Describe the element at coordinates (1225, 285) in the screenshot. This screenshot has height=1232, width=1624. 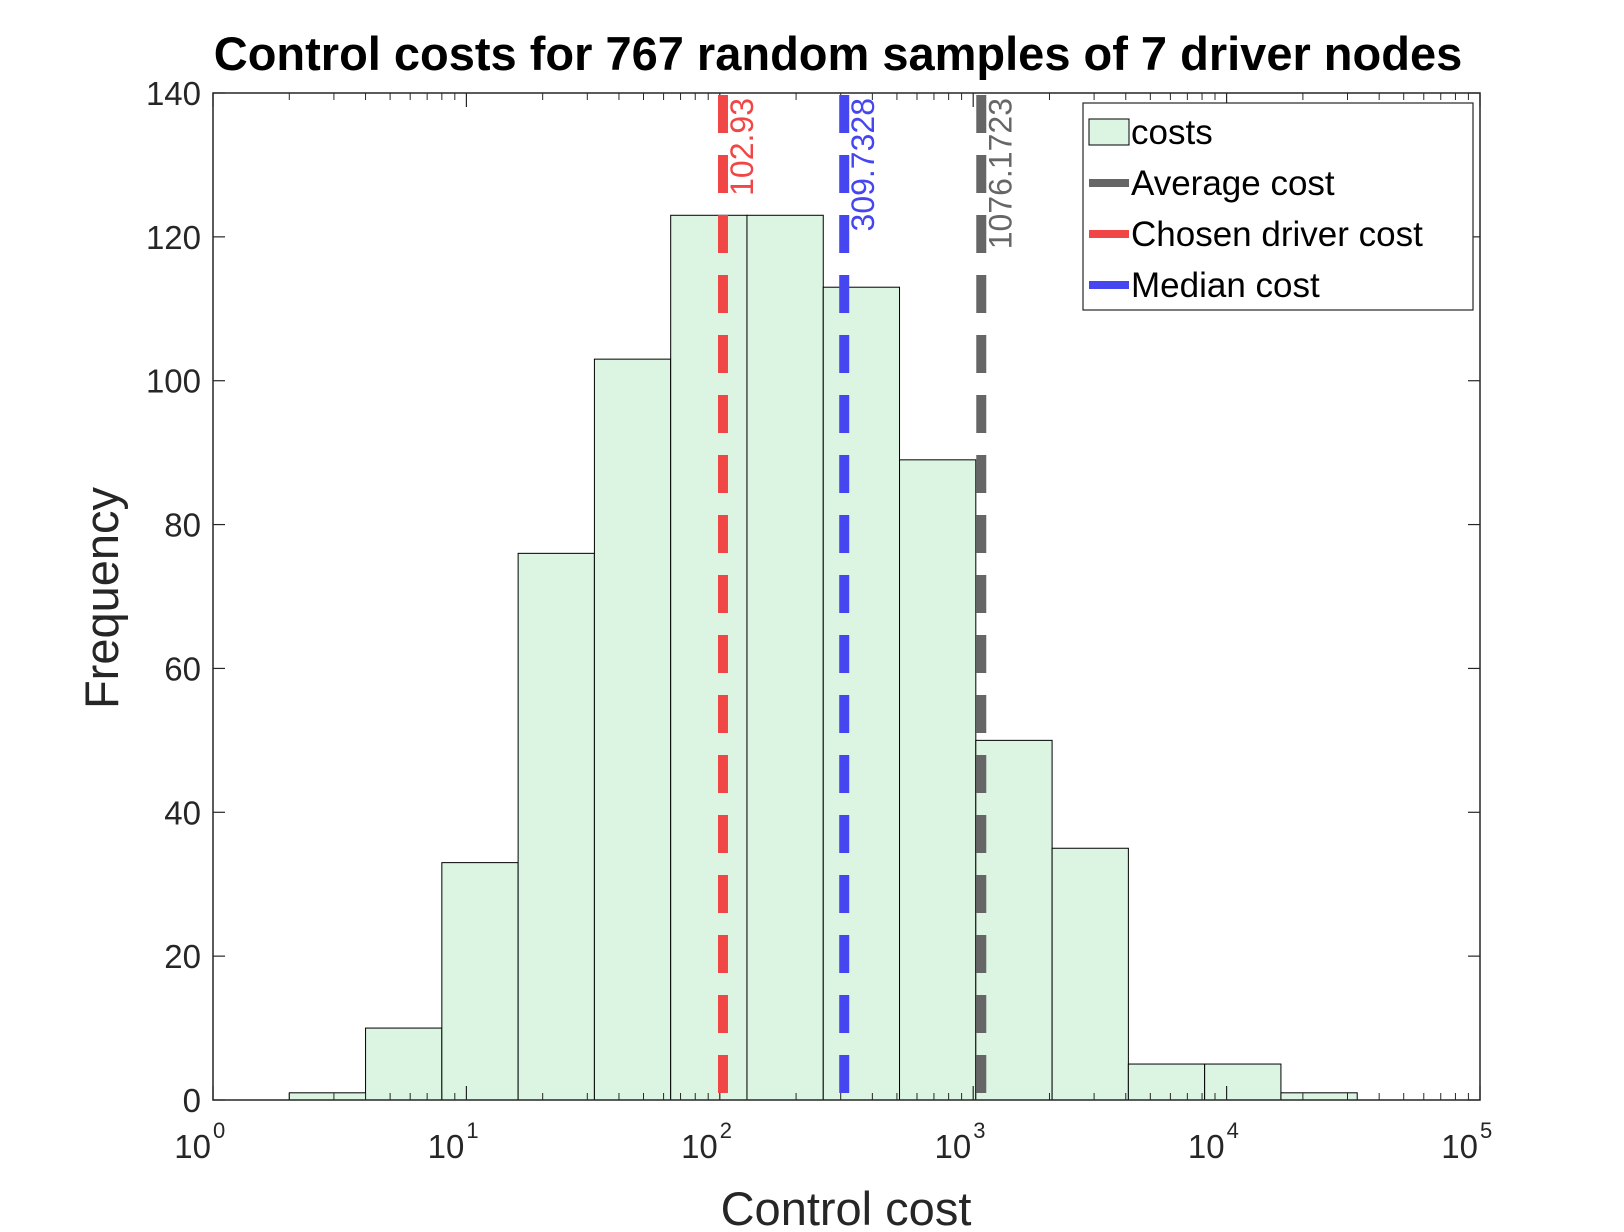
I see `legend-entry-label: Median cost` at that location.